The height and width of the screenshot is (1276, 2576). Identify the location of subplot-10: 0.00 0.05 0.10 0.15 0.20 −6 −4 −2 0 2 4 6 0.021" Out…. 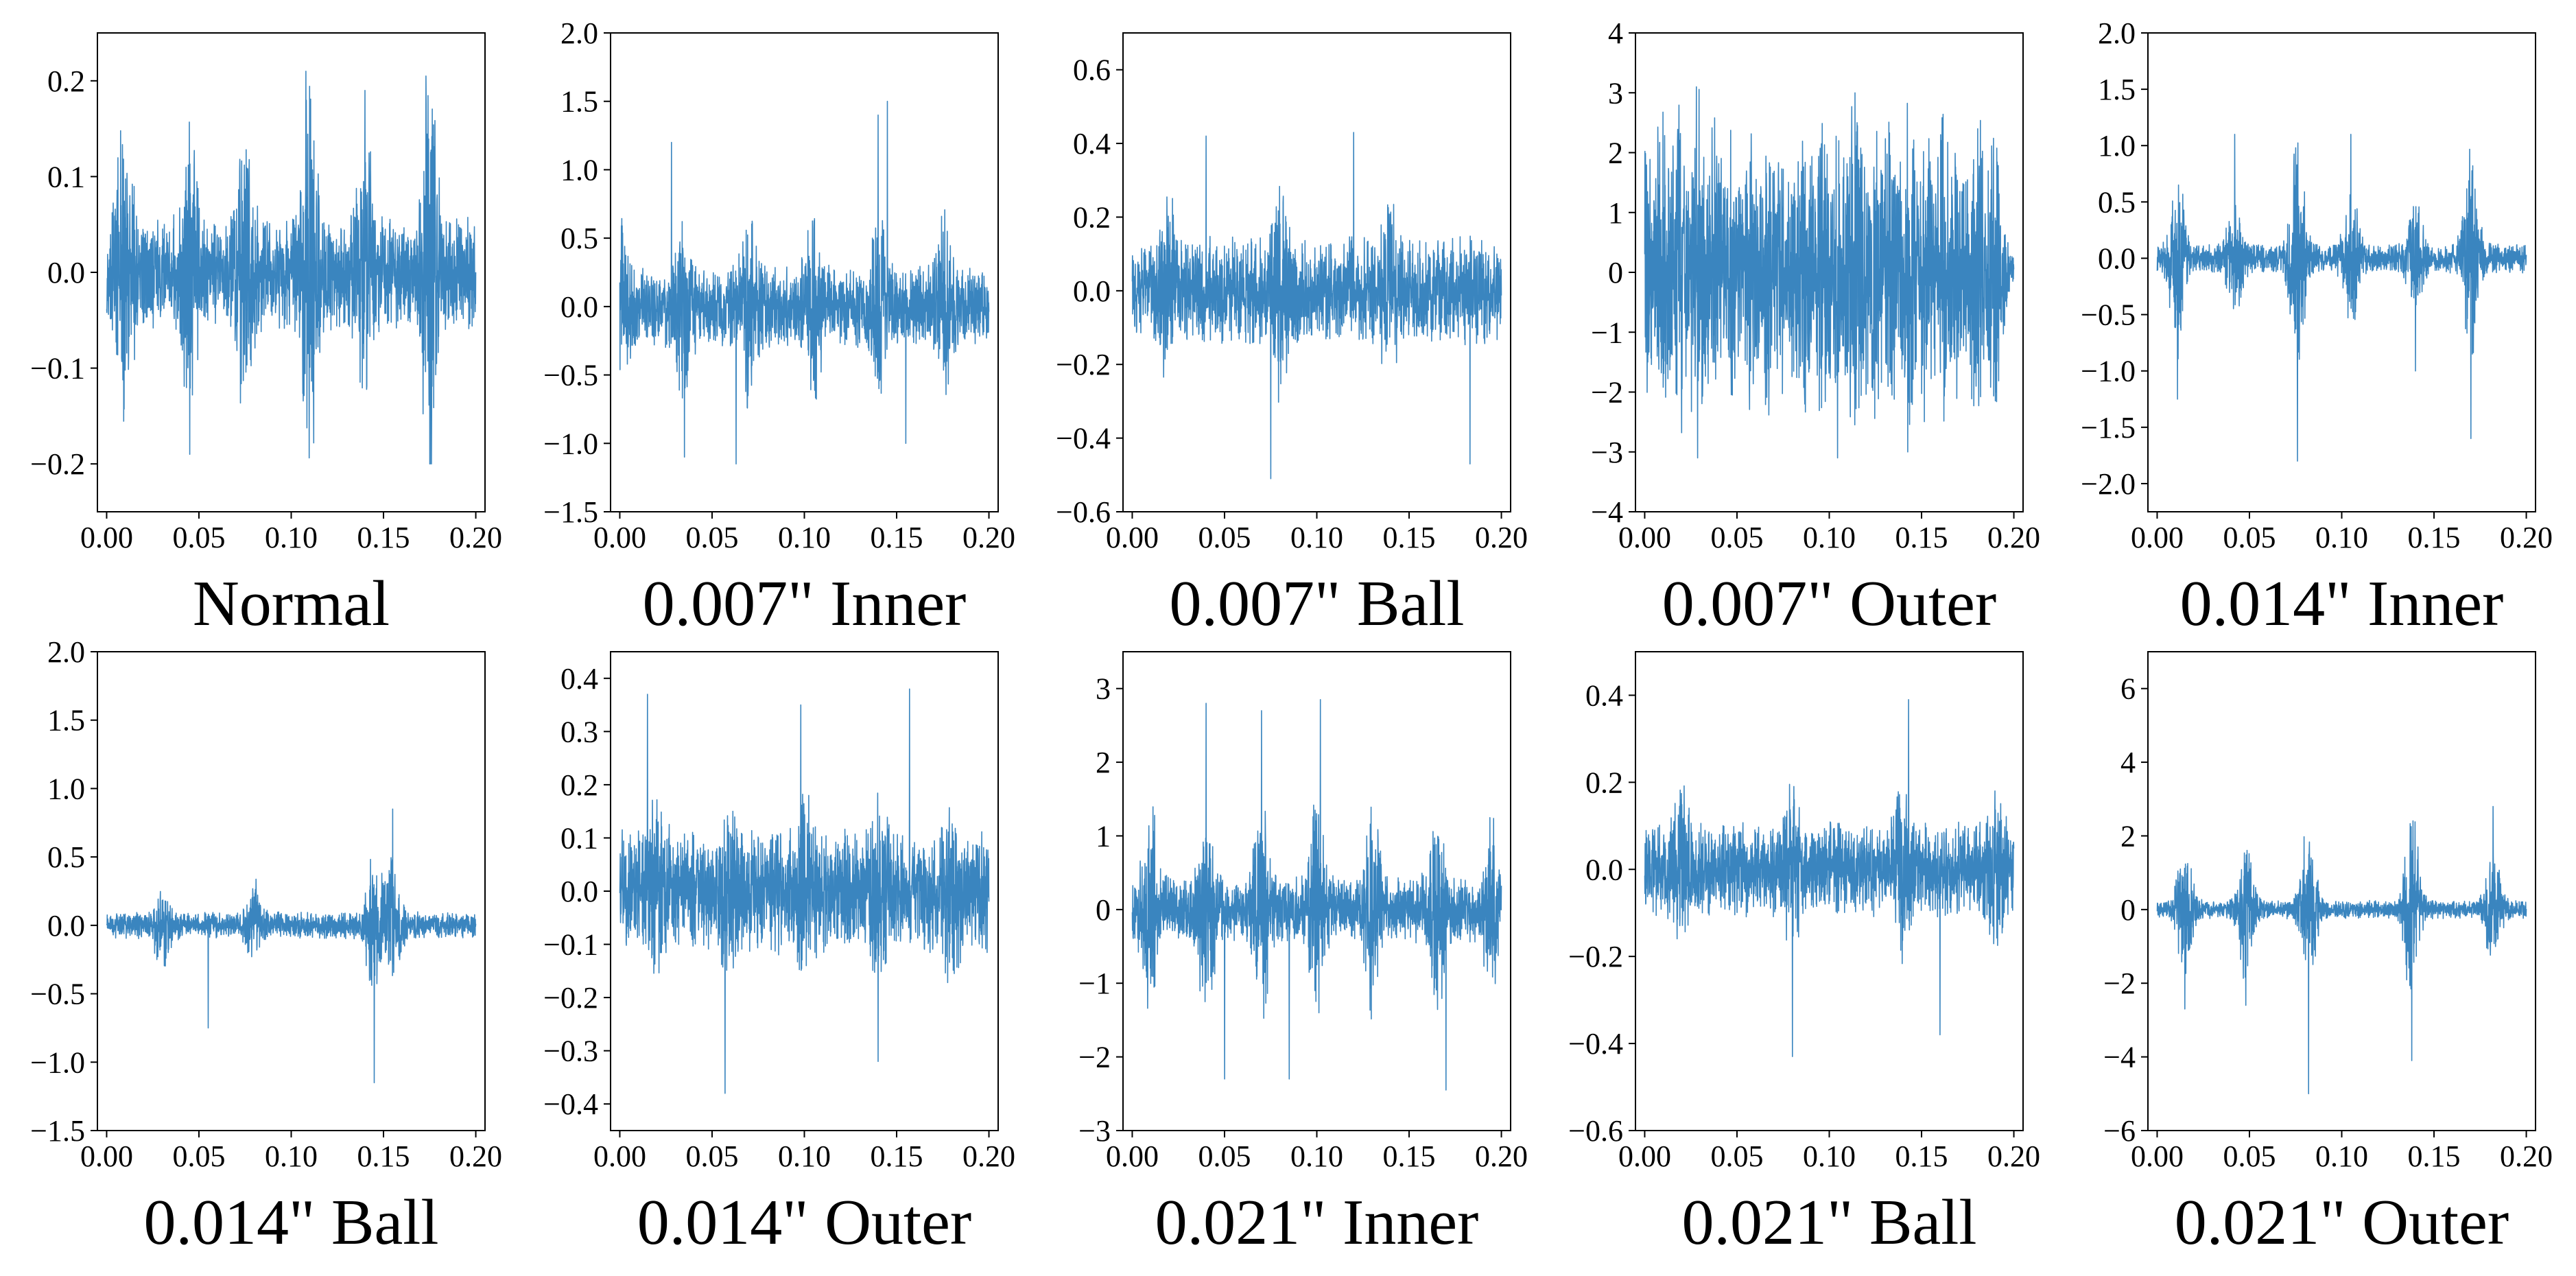
(2328, 954).